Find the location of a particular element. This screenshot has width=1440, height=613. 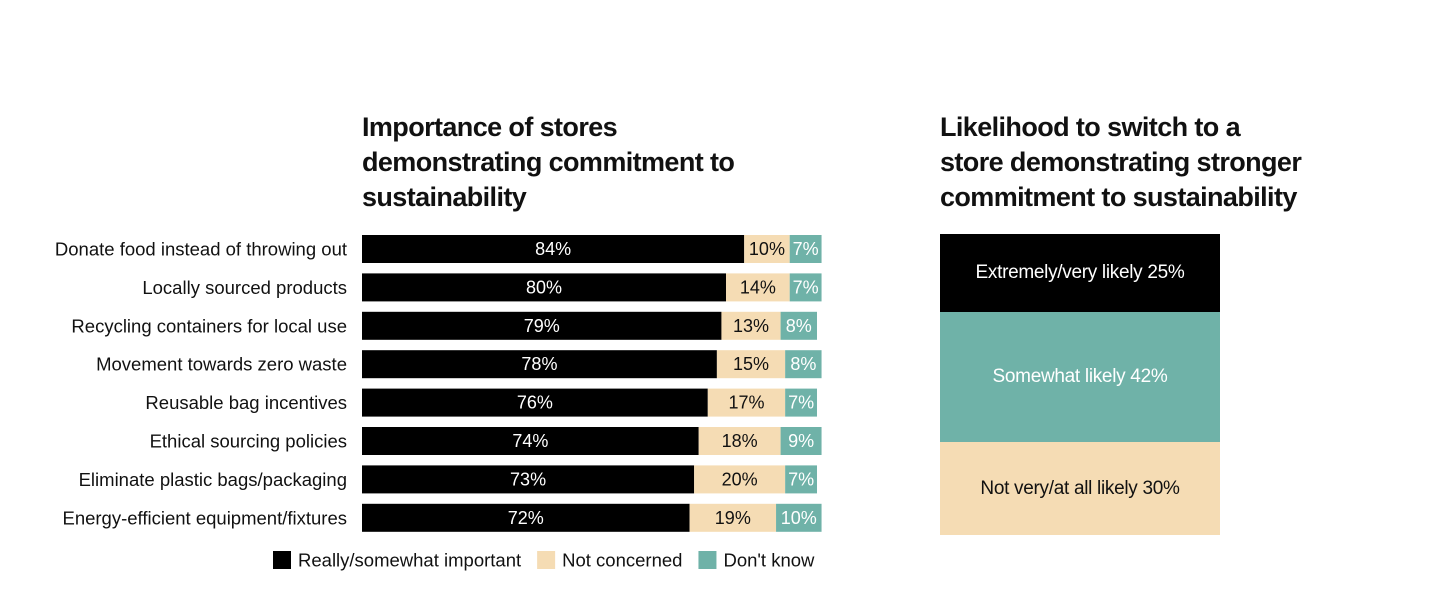

data-label-important: 84% is located at coordinates (553, 249).